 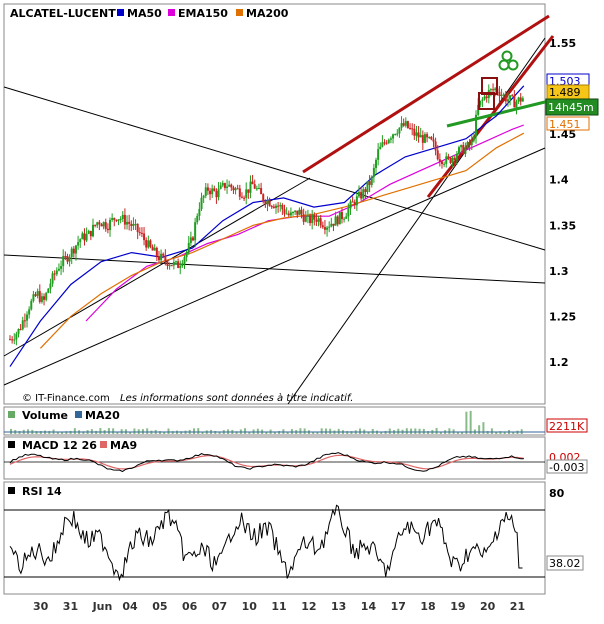 I want to click on legend-swatch-ema150, so click(x=171, y=12).